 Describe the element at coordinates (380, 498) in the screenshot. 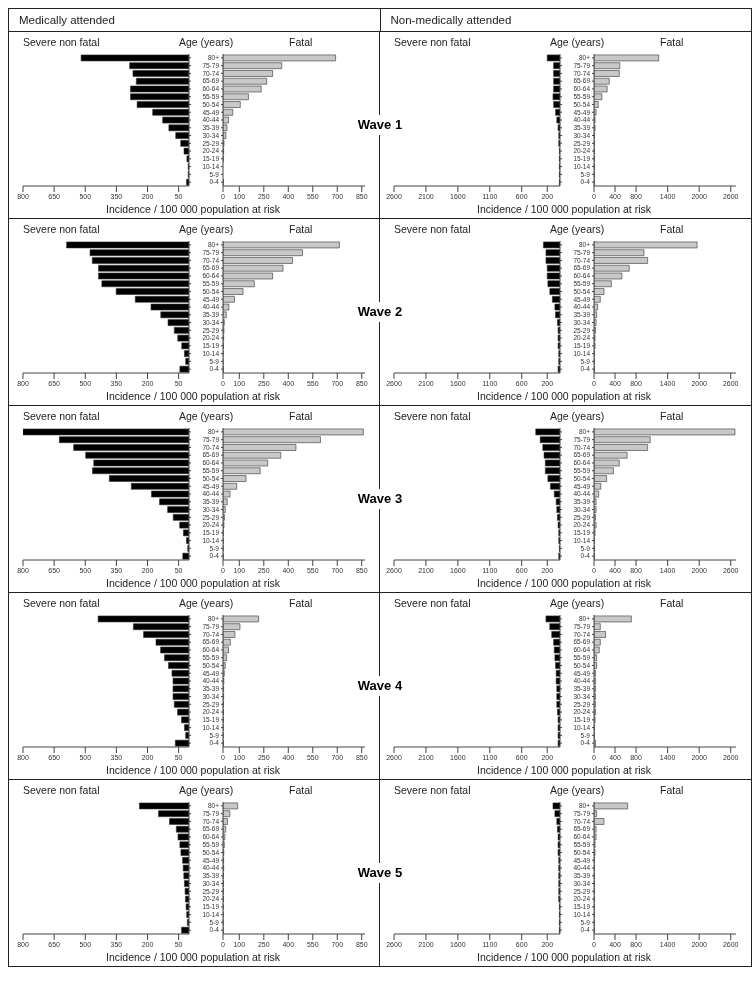

I see `annotation: Wave 3` at that location.